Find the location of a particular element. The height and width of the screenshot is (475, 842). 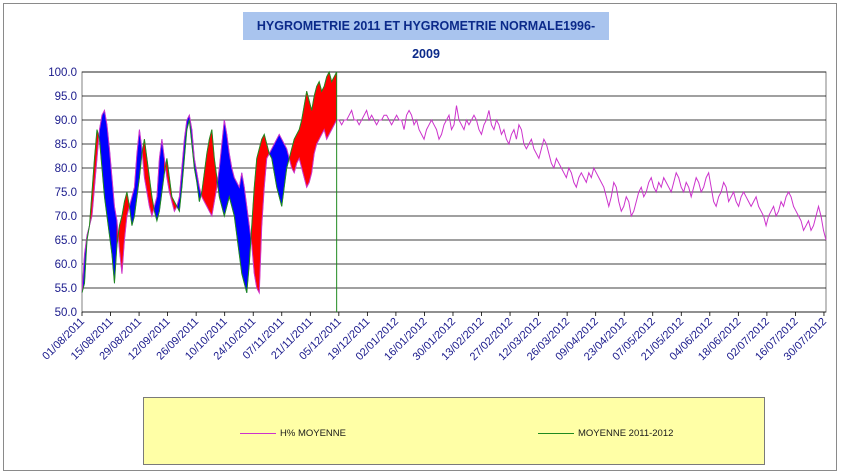

legend-swatch-normal is located at coordinates (258, 433).